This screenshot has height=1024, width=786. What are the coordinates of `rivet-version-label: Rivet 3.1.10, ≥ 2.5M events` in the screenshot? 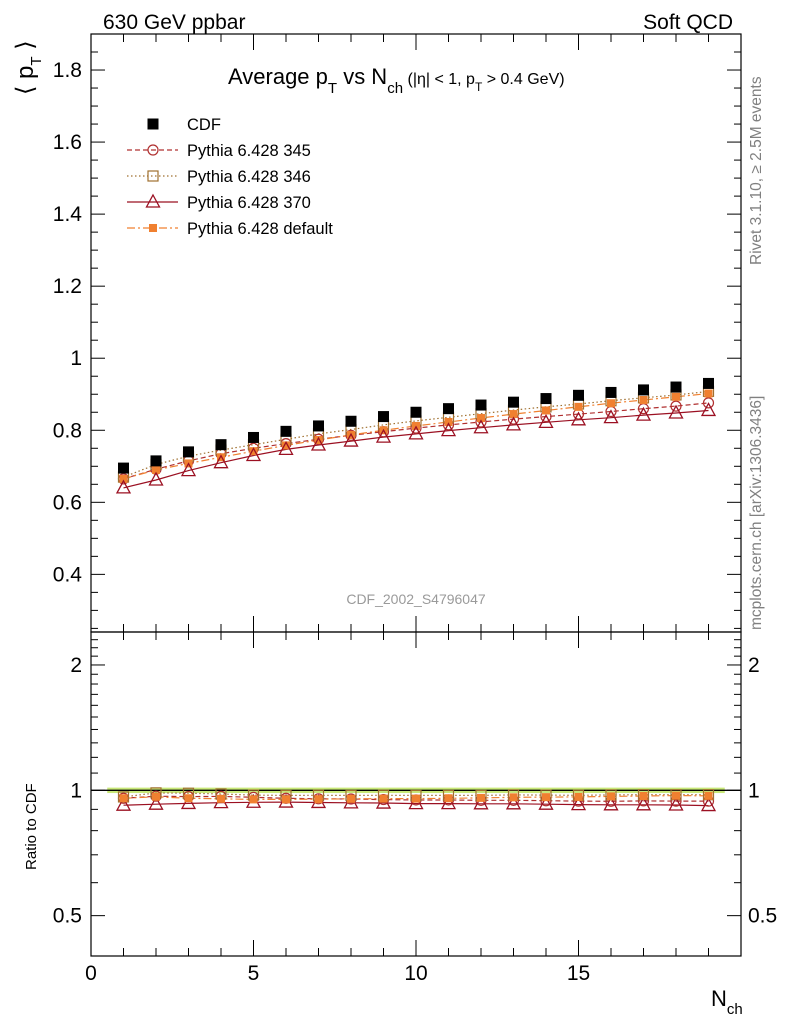 It's located at (756, 170).